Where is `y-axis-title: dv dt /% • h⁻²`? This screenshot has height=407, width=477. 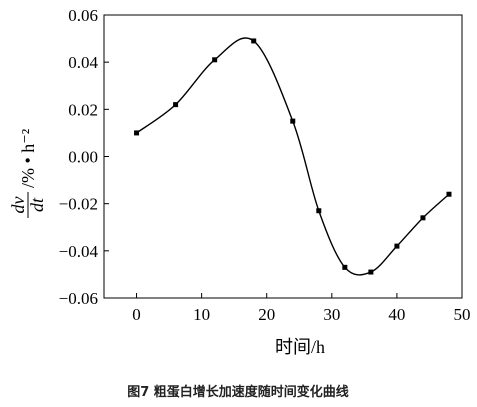
y-axis-title: dv dt /% • h⁻² is located at coordinates (27, 173).